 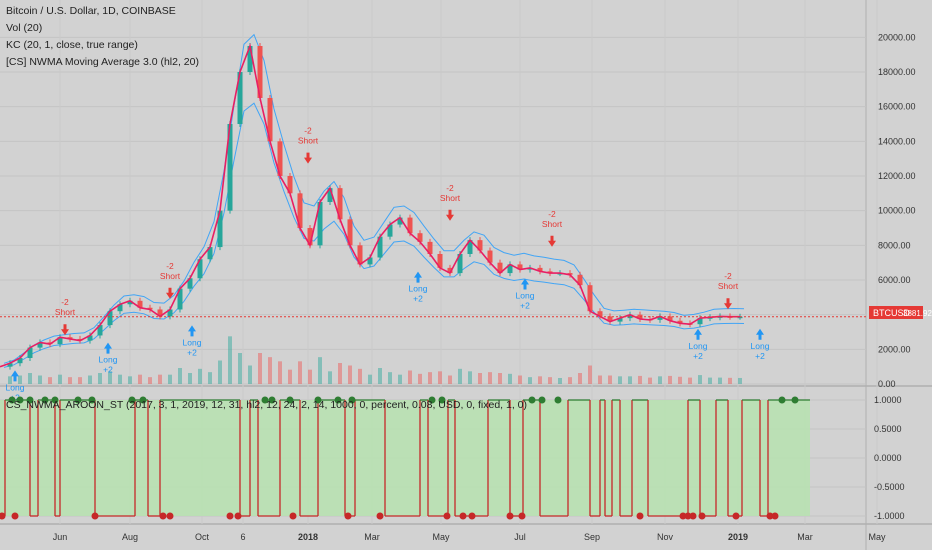 What do you see at coordinates (894, 280) in the screenshot?
I see `price-tick-label: 6000.00` at bounding box center [894, 280].